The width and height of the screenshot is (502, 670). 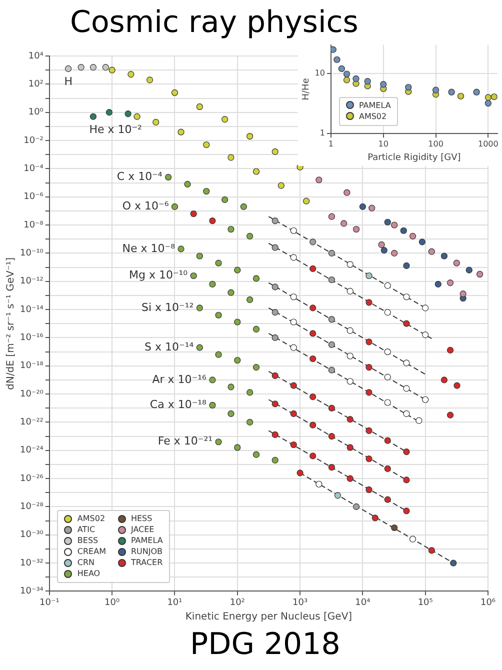 What do you see at coordinates (32, 451) in the screenshot?
I see `y-tick-label: 10⁻²⁴` at bounding box center [32, 451].